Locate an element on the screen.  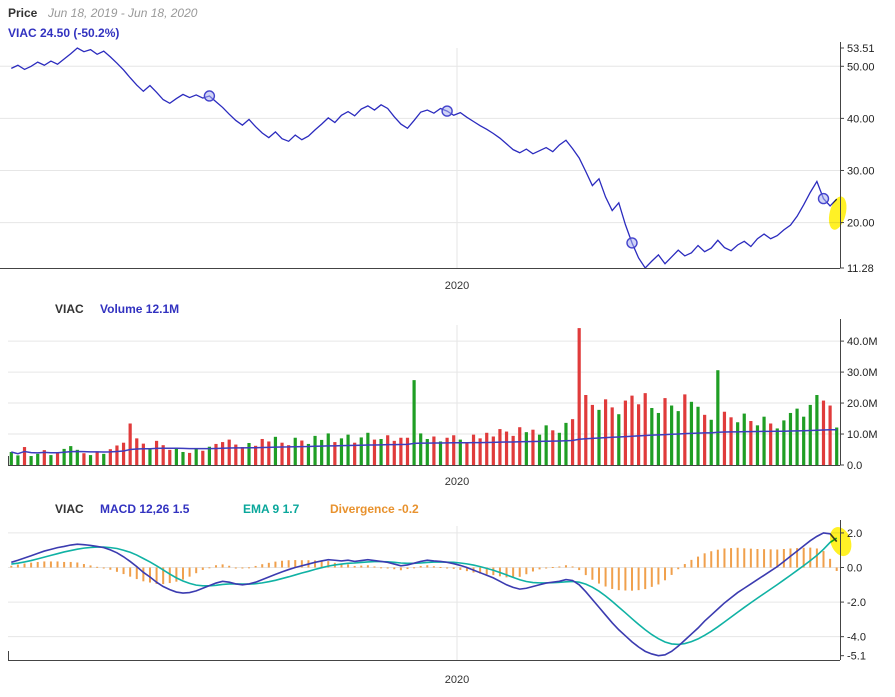
svg-text: -2.0 is located at coordinates (856, 603).